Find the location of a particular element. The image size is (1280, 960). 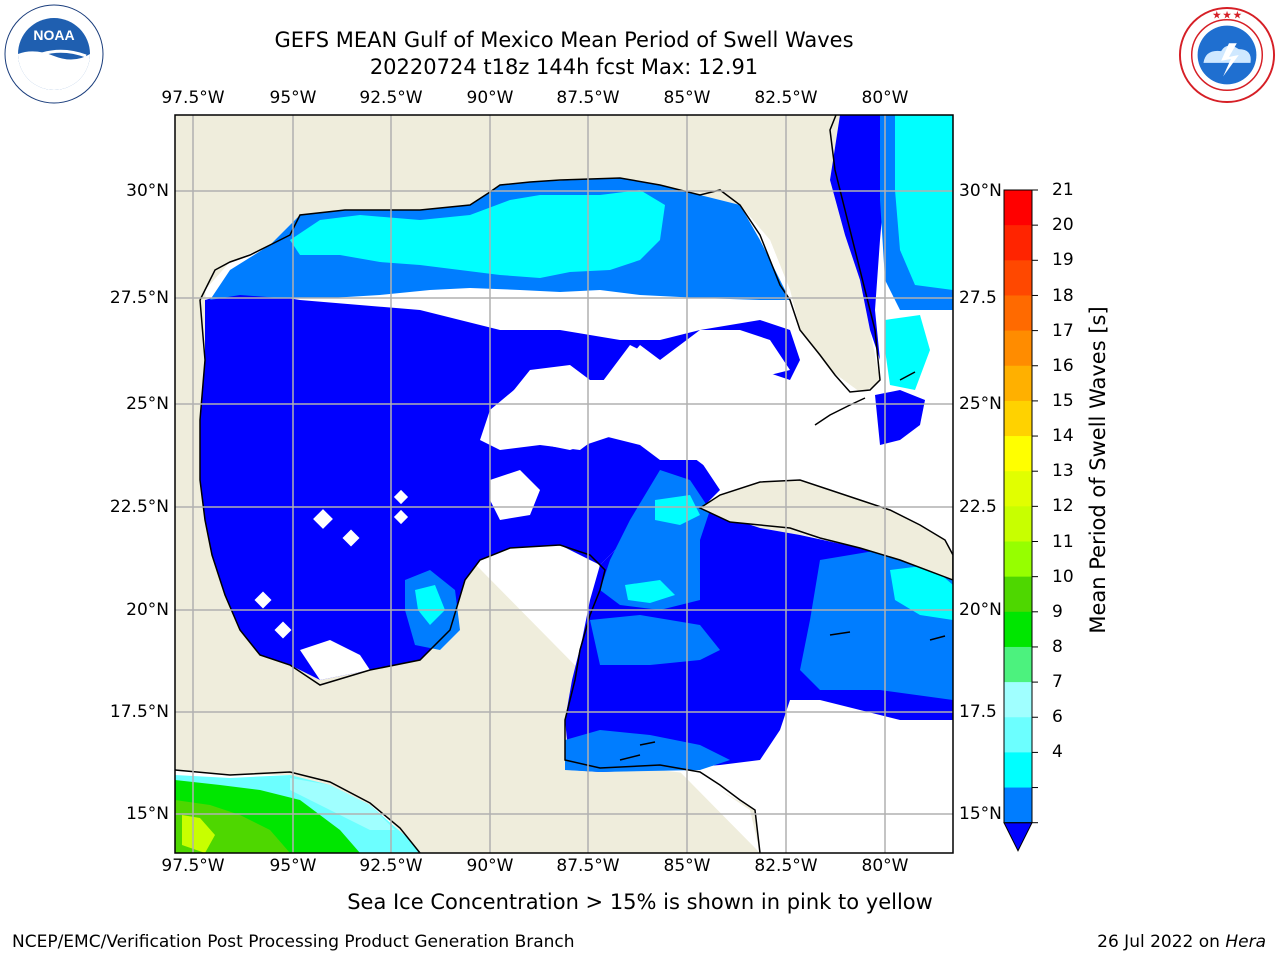

footer-date: 26 Jul 2022 on Hera is located at coordinates (1181, 942).